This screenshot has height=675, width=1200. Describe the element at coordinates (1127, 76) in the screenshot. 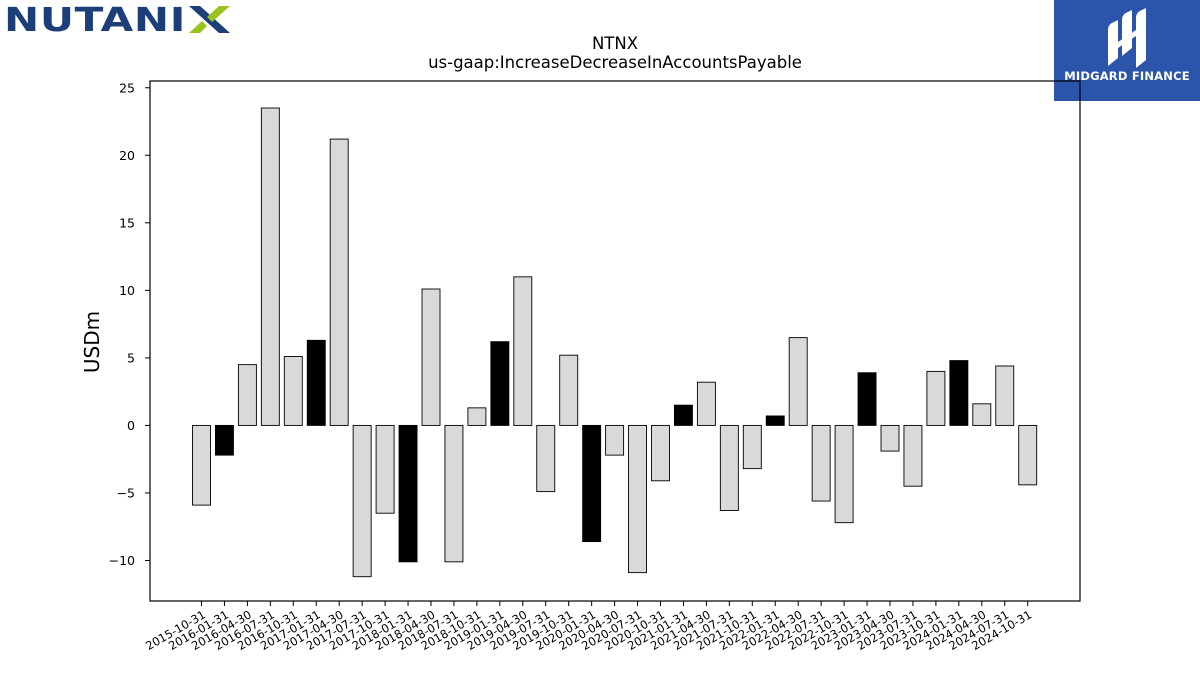

I see `badge-label: MIDGARD FINANCE` at that location.